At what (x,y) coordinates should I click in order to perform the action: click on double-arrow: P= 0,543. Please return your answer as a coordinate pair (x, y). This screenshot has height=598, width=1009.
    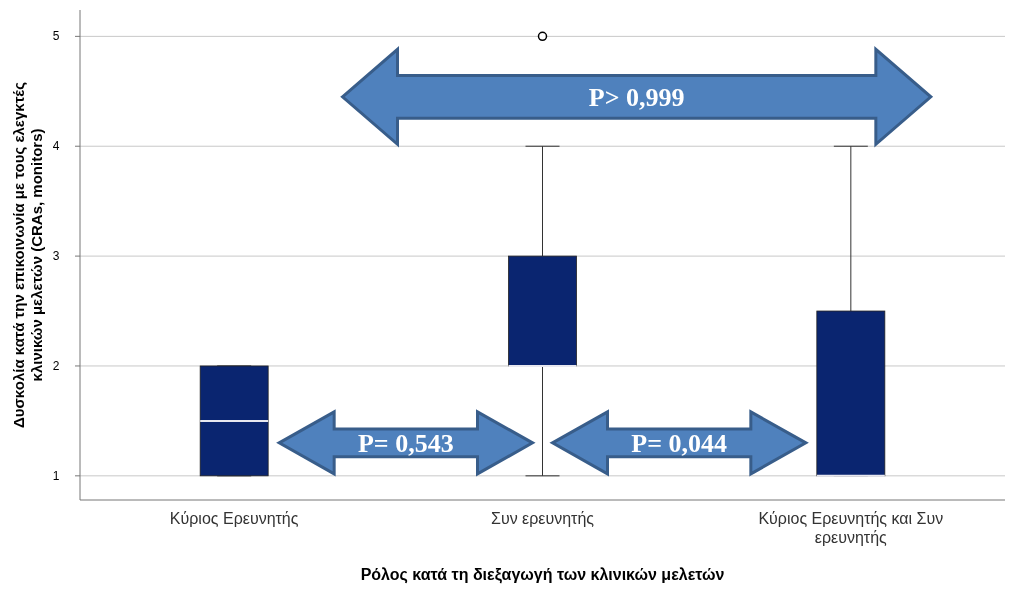
    Looking at the image, I should click on (406, 443).